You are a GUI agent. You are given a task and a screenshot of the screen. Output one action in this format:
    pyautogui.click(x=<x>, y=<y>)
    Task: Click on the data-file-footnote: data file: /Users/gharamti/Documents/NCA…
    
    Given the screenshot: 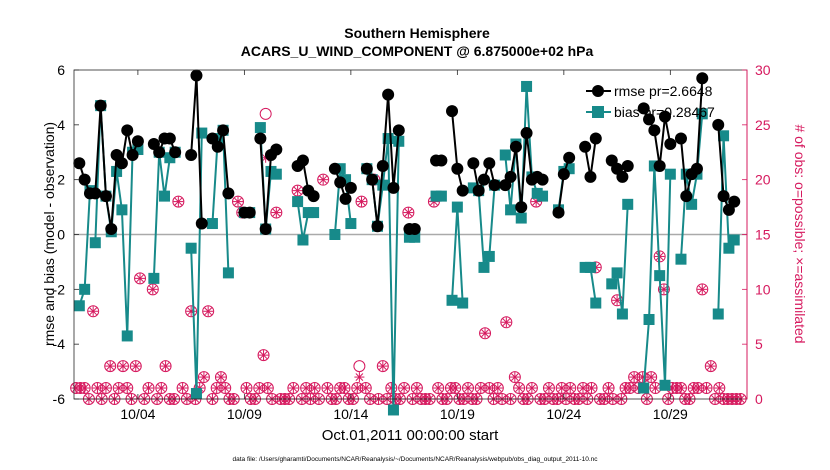 What is the action you would take?
    pyautogui.click(x=416, y=459)
    